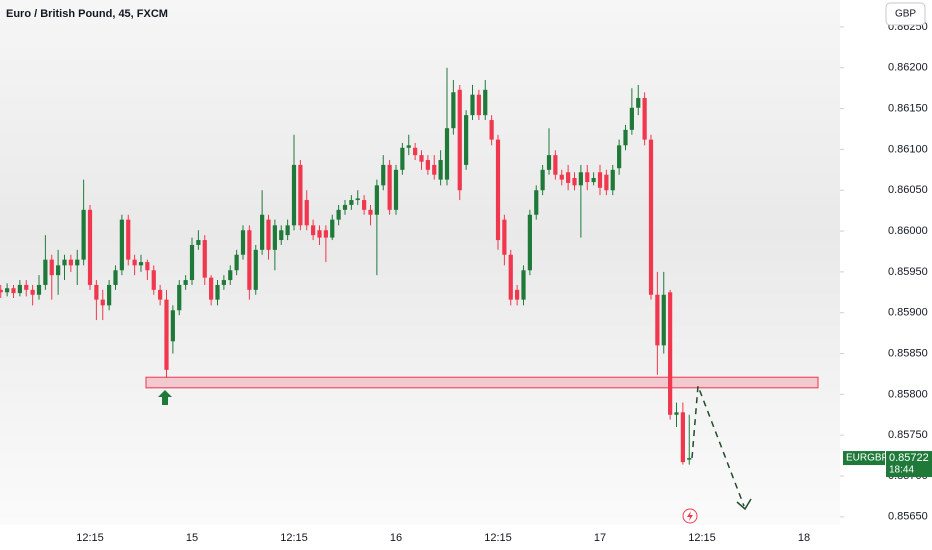 This screenshot has width=932, height=550. What do you see at coordinates (165, 397) in the screenshot?
I see `up-arrow` at bounding box center [165, 397].